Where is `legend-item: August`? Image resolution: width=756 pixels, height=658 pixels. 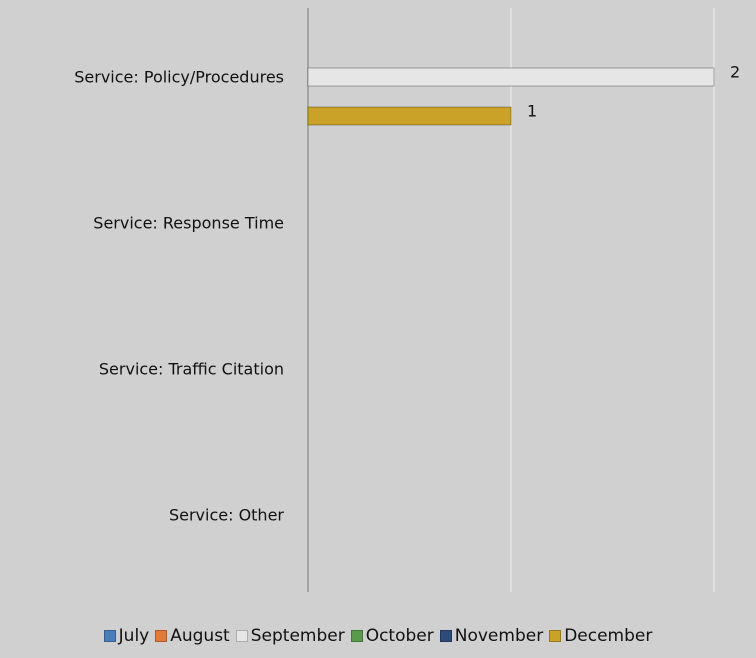 legend-item: August is located at coordinates (192, 636).